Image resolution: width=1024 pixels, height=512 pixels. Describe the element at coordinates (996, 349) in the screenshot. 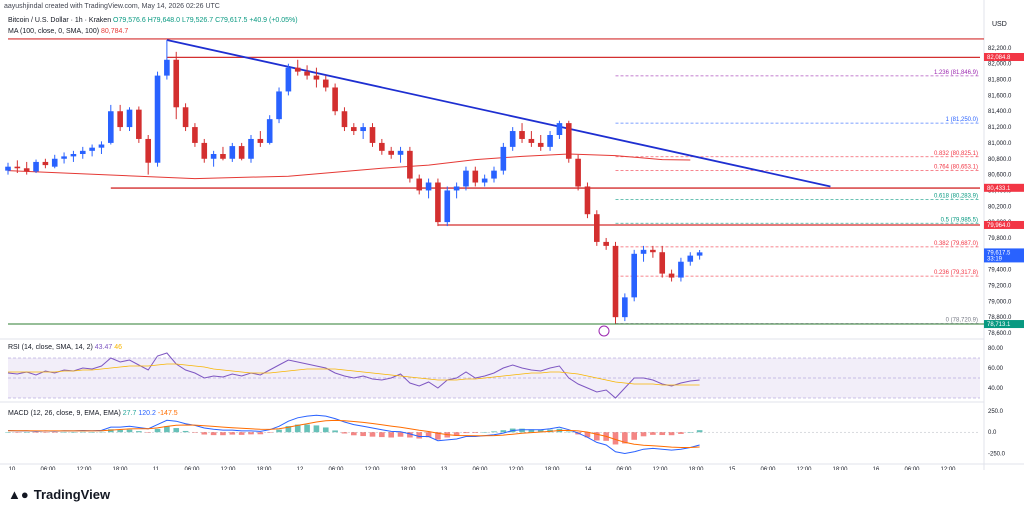

I see `rsi-tick-label: 80.00` at that location.